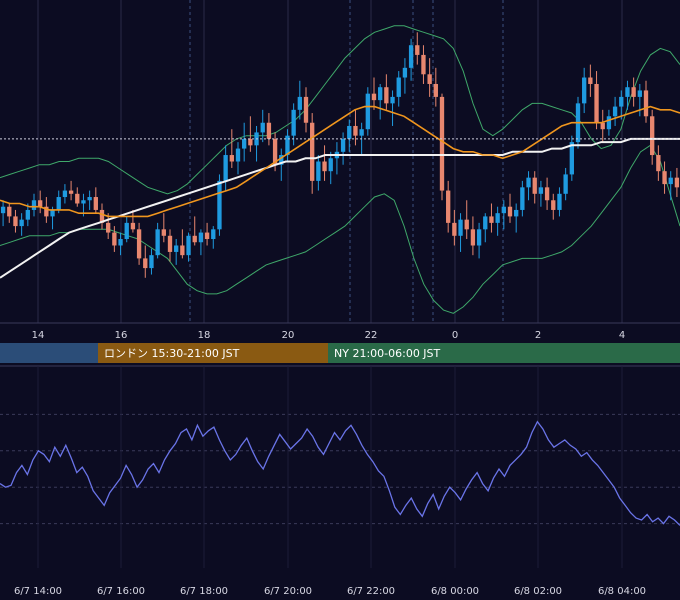 The width and height of the screenshot is (680, 600). I want to click on session-label: NY 21:00-06:00 JST, so click(387, 353).